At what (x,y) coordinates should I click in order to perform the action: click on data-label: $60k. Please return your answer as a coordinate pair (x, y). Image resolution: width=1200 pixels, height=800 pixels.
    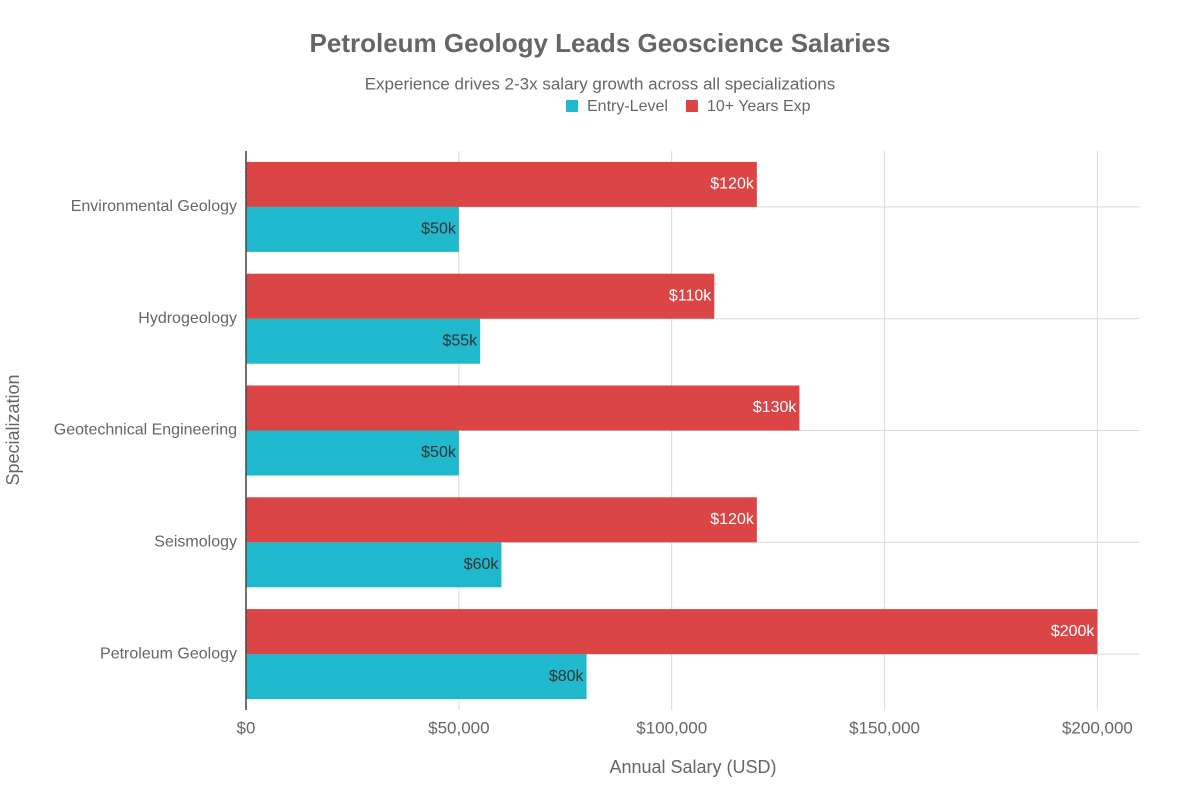
    Looking at the image, I should click on (482, 564).